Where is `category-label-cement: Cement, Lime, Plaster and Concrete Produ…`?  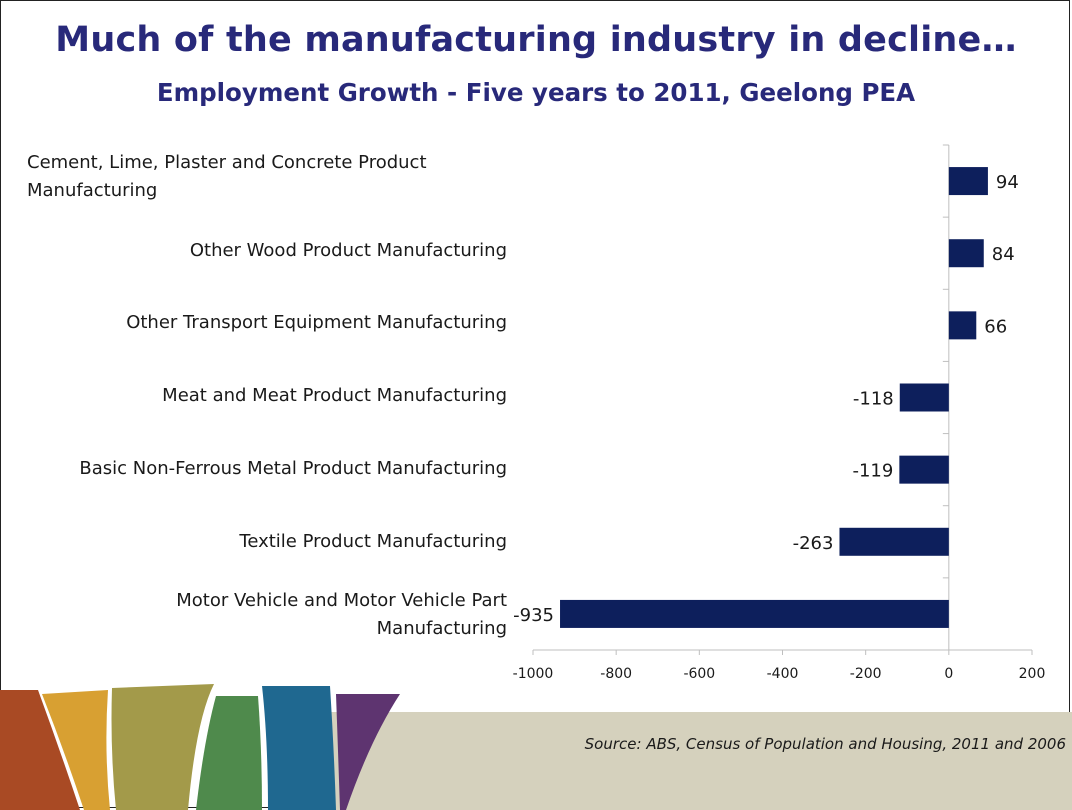 category-label-cement: Cement, Lime, Plaster and Concrete Produ… is located at coordinates (227, 176).